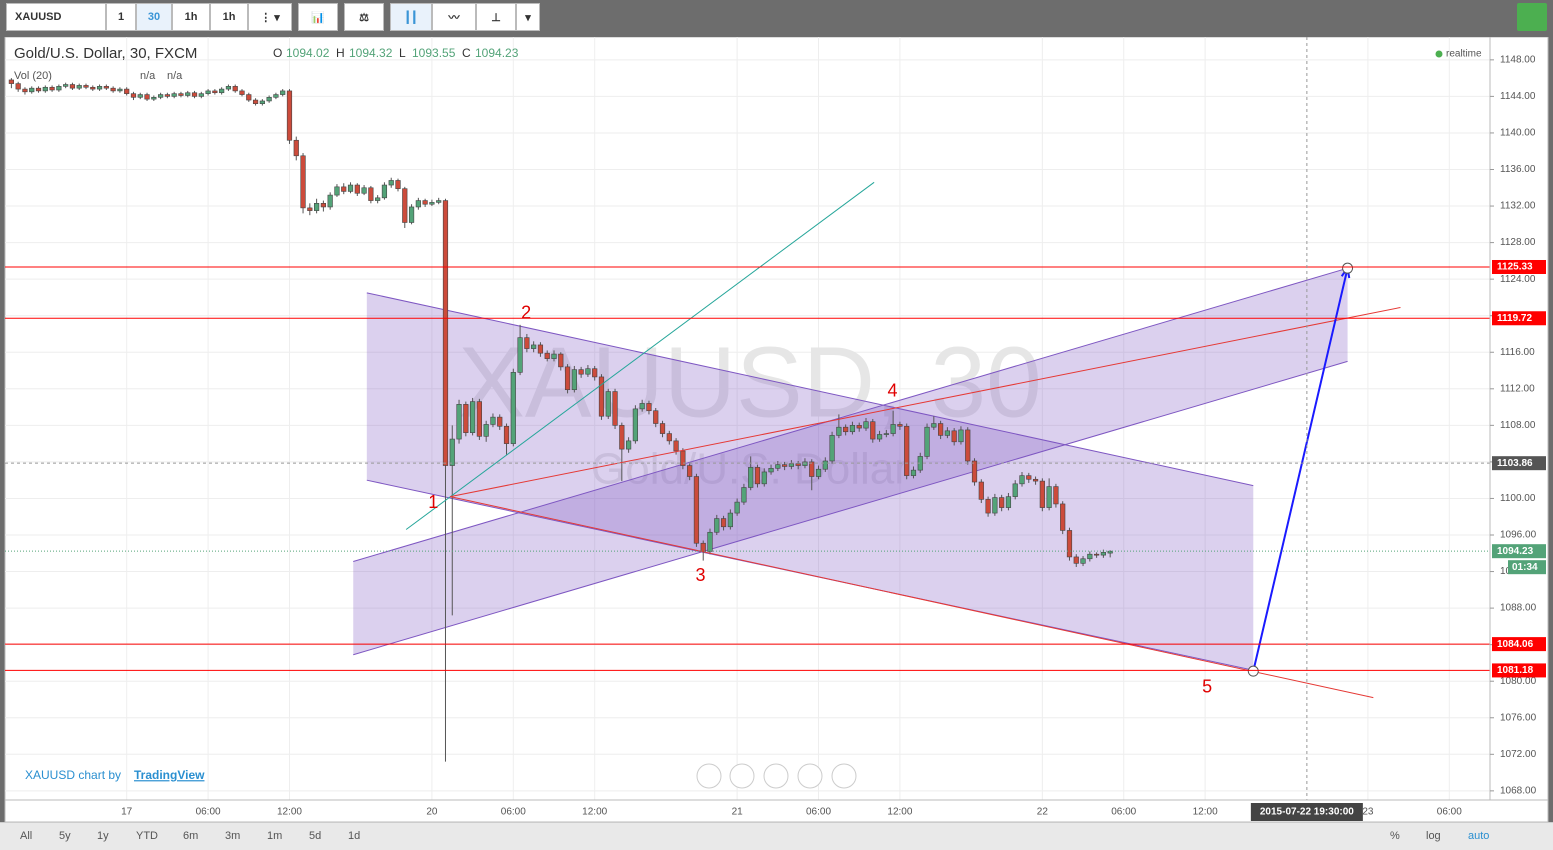 The width and height of the screenshot is (1553, 850). Describe the element at coordinates (700, 575) in the screenshot. I see `wave-label: 3` at that location.